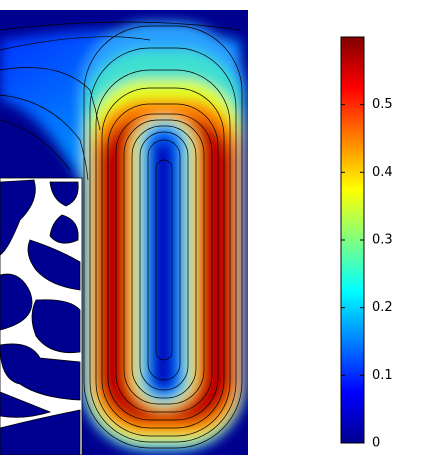 This screenshot has width=431, height=471. I want to click on field-band, so click(163, 265).